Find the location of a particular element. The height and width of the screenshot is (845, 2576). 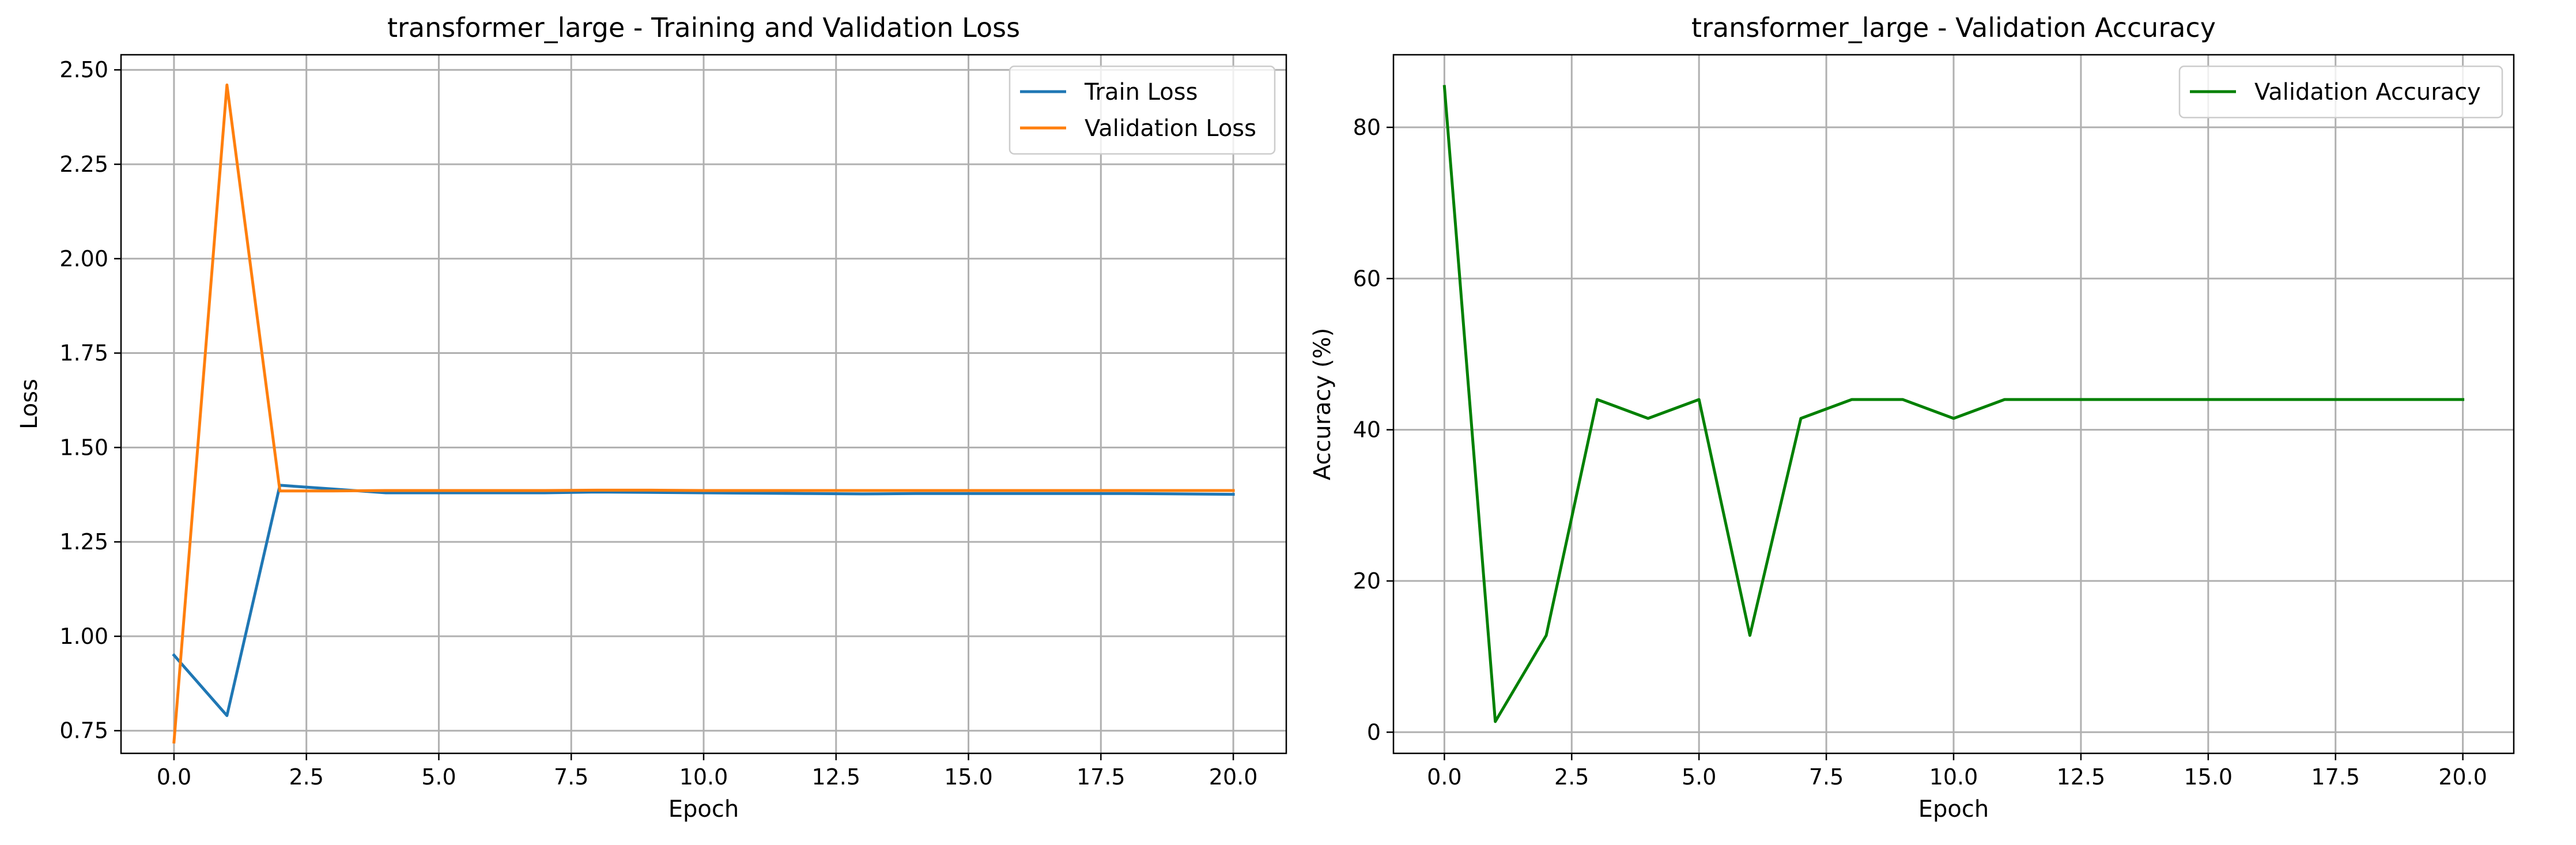

legend-label: Validation Accuracy is located at coordinates (2367, 92).